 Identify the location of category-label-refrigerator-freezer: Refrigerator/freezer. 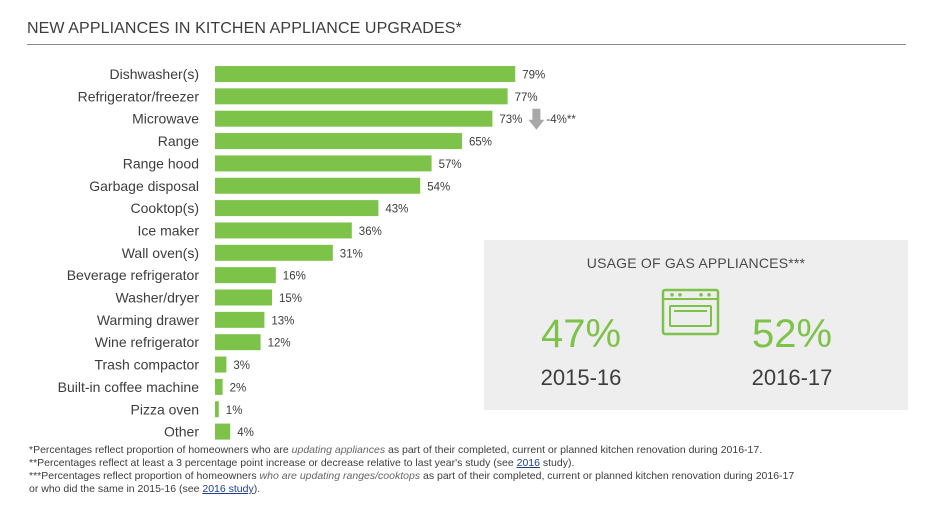
(139, 96).